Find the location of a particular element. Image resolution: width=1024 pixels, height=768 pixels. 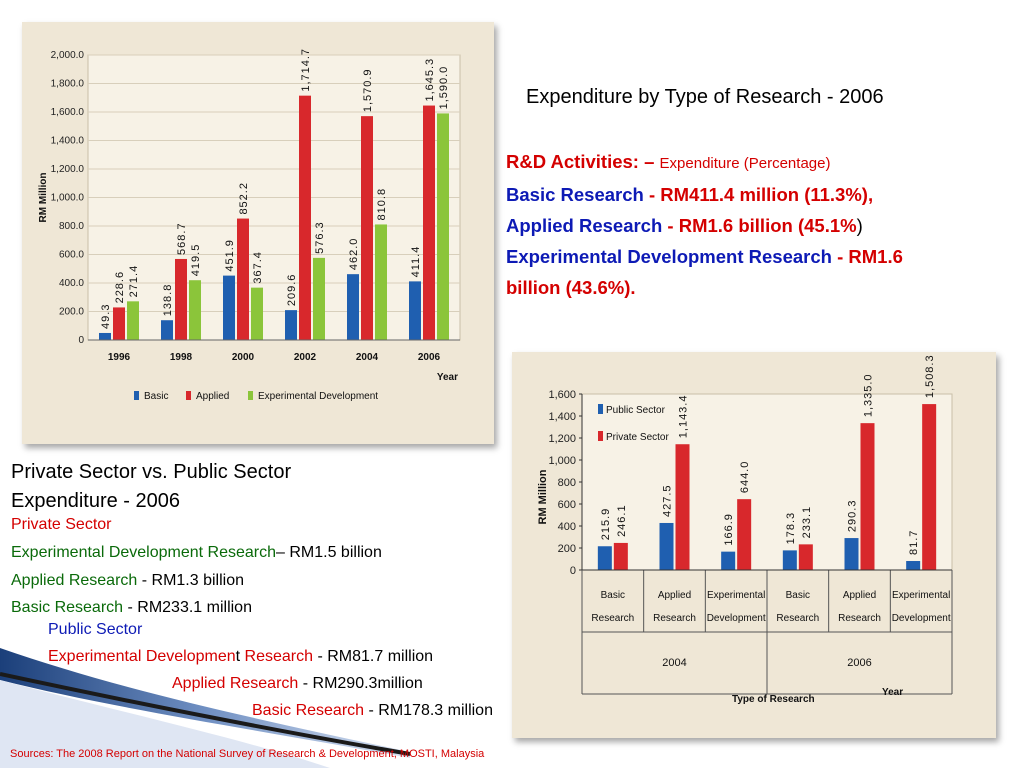

private-exp-dev-value: – RM1.5 billion is located at coordinates (329, 552).